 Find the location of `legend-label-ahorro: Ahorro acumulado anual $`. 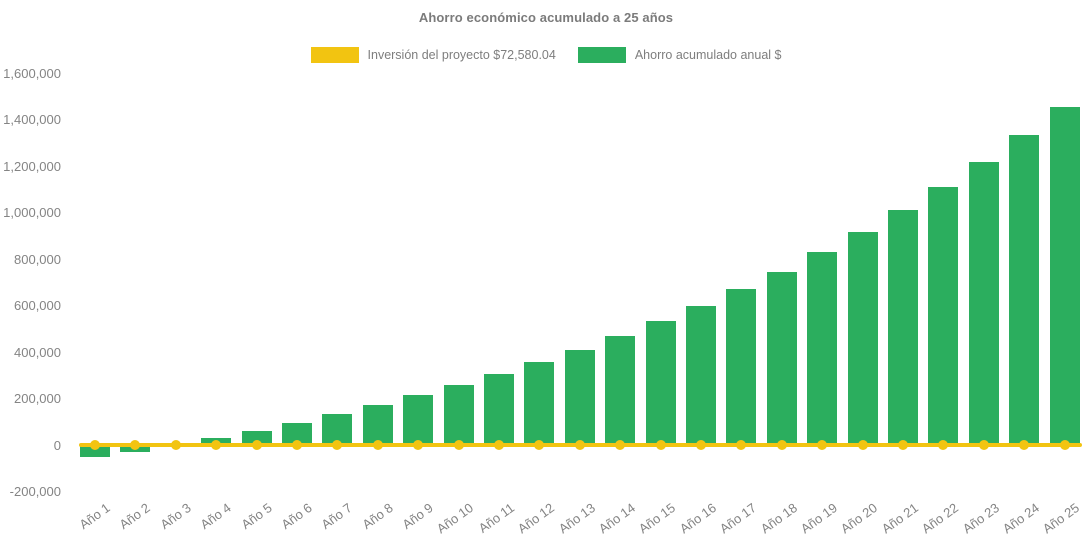

legend-label-ahorro: Ahorro acumulado anual $ is located at coordinates (708, 55).